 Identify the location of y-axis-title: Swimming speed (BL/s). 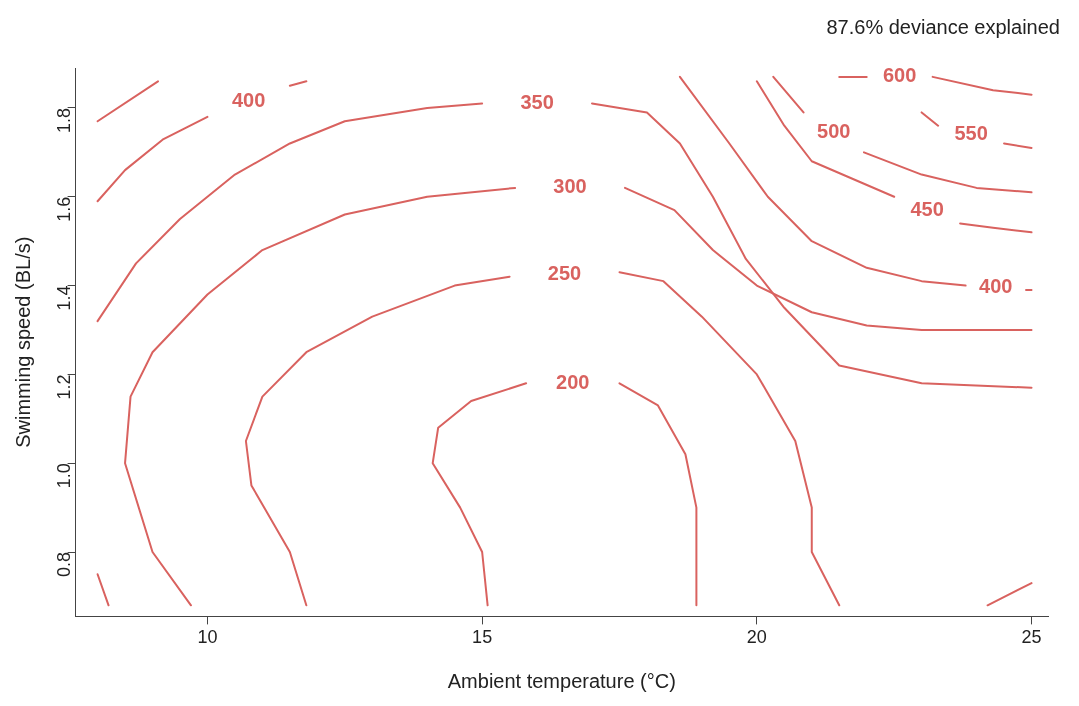
(22, 342).